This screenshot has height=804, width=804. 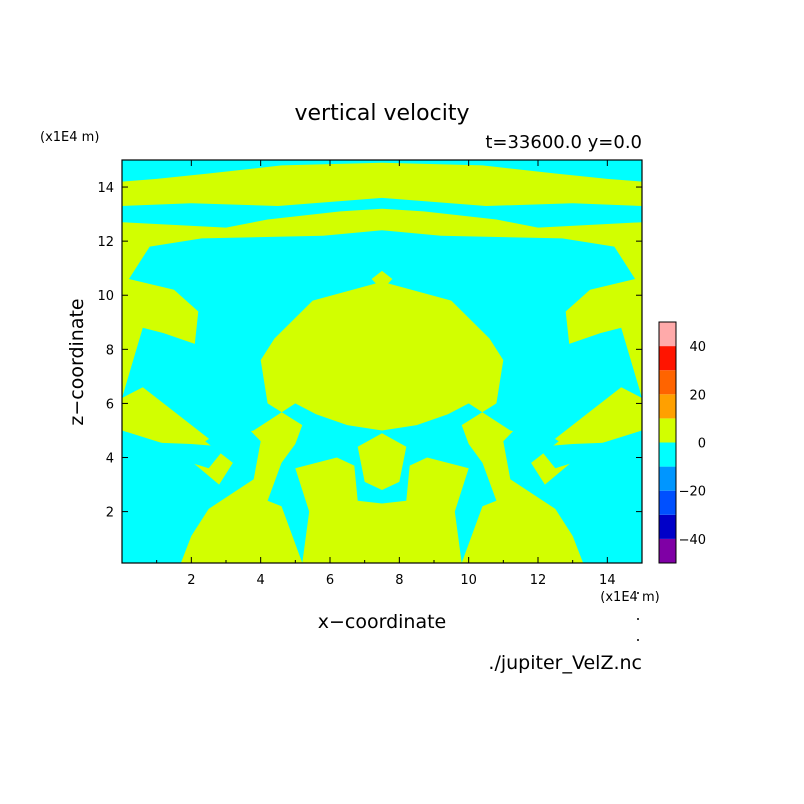 What do you see at coordinates (697, 347) in the screenshot?
I see `colorbar-tick-label: 40` at bounding box center [697, 347].